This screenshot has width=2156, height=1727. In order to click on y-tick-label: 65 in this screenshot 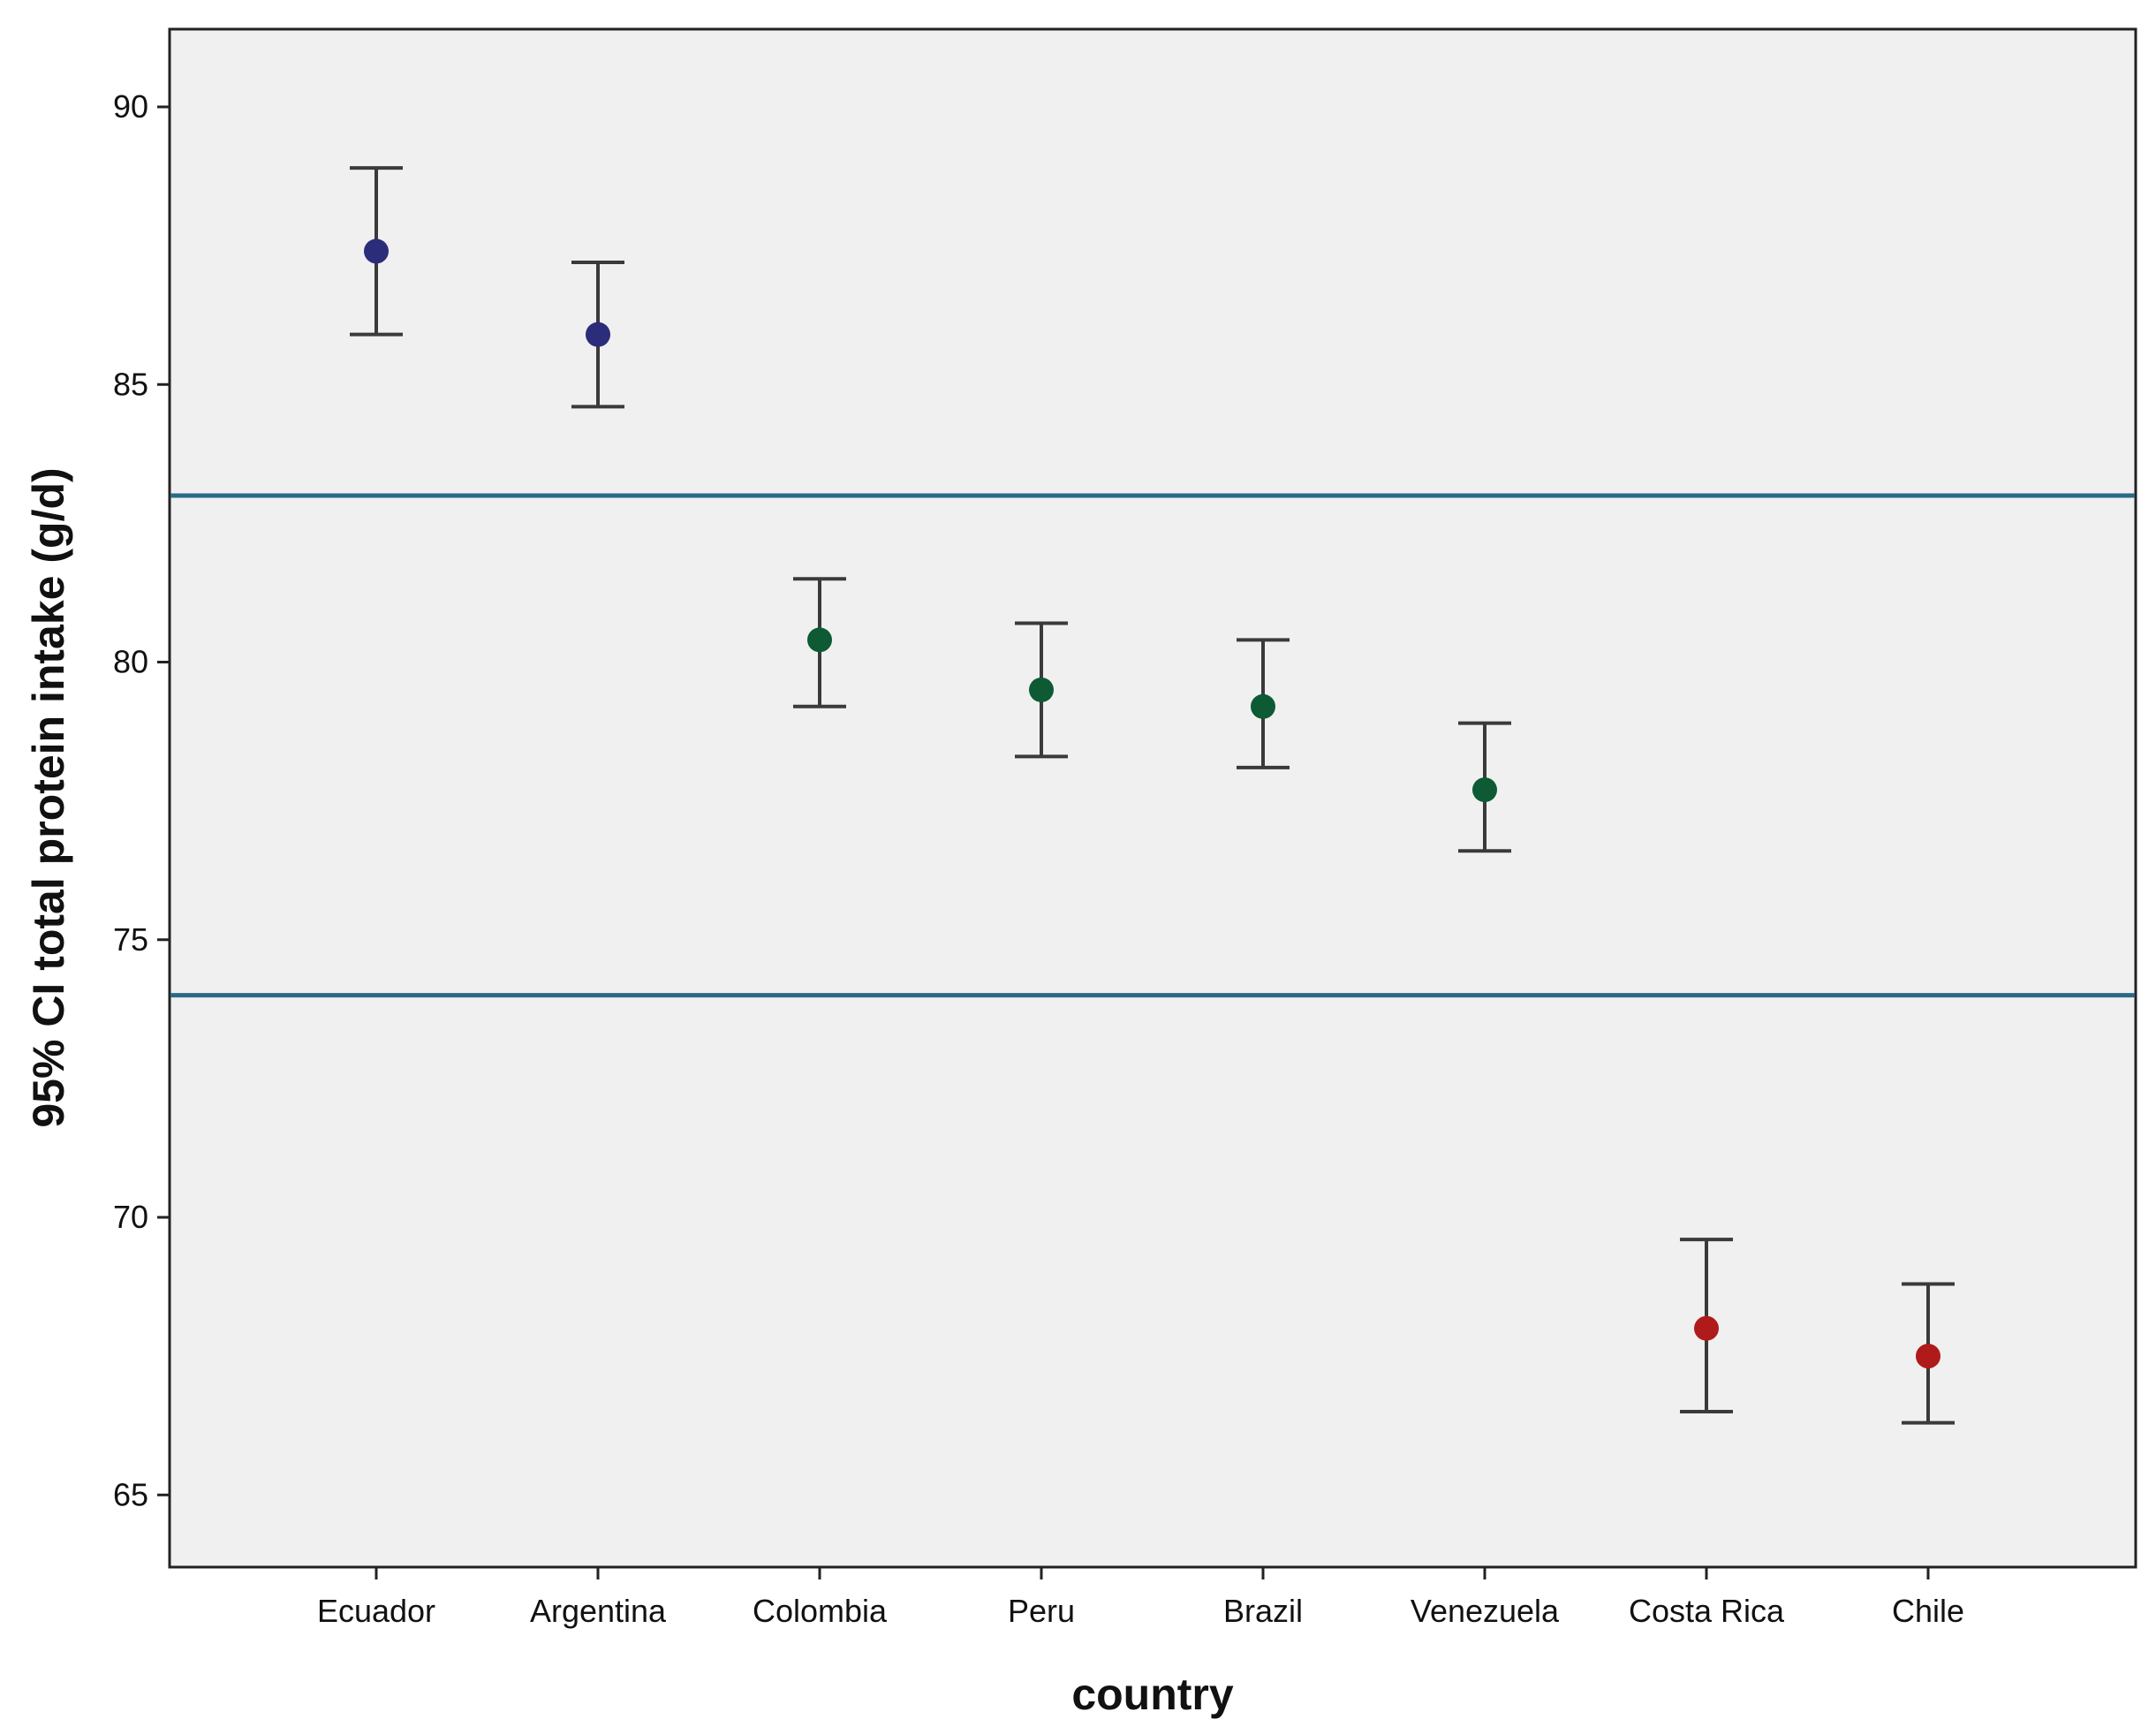, I will do `click(130, 1494)`.